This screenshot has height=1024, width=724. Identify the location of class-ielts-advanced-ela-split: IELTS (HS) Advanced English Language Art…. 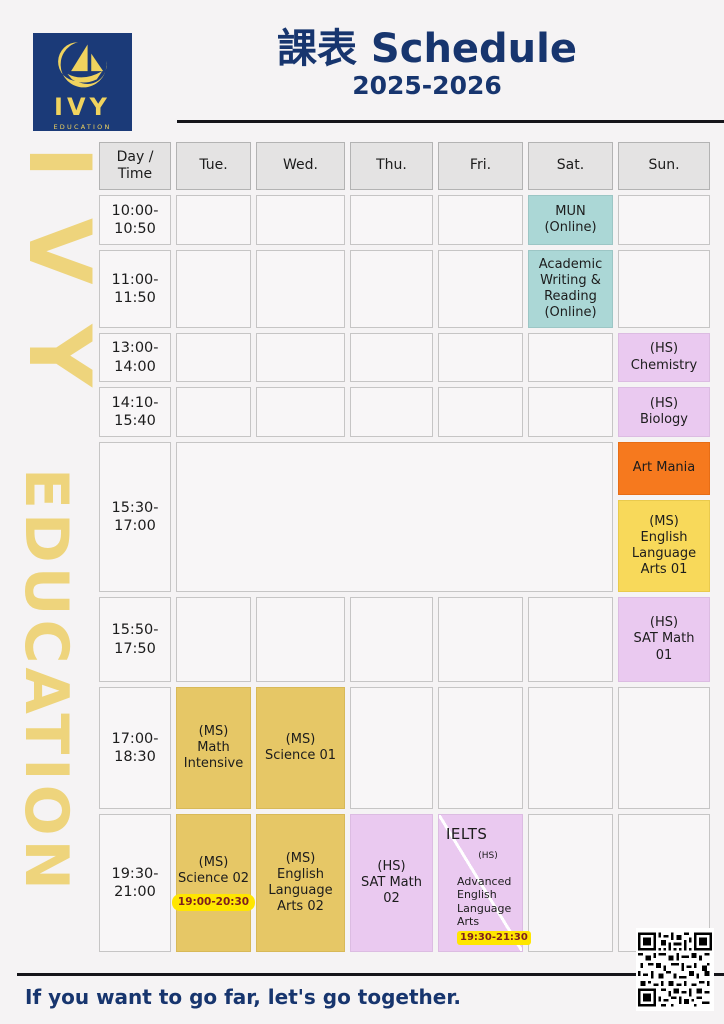
(484, 883).